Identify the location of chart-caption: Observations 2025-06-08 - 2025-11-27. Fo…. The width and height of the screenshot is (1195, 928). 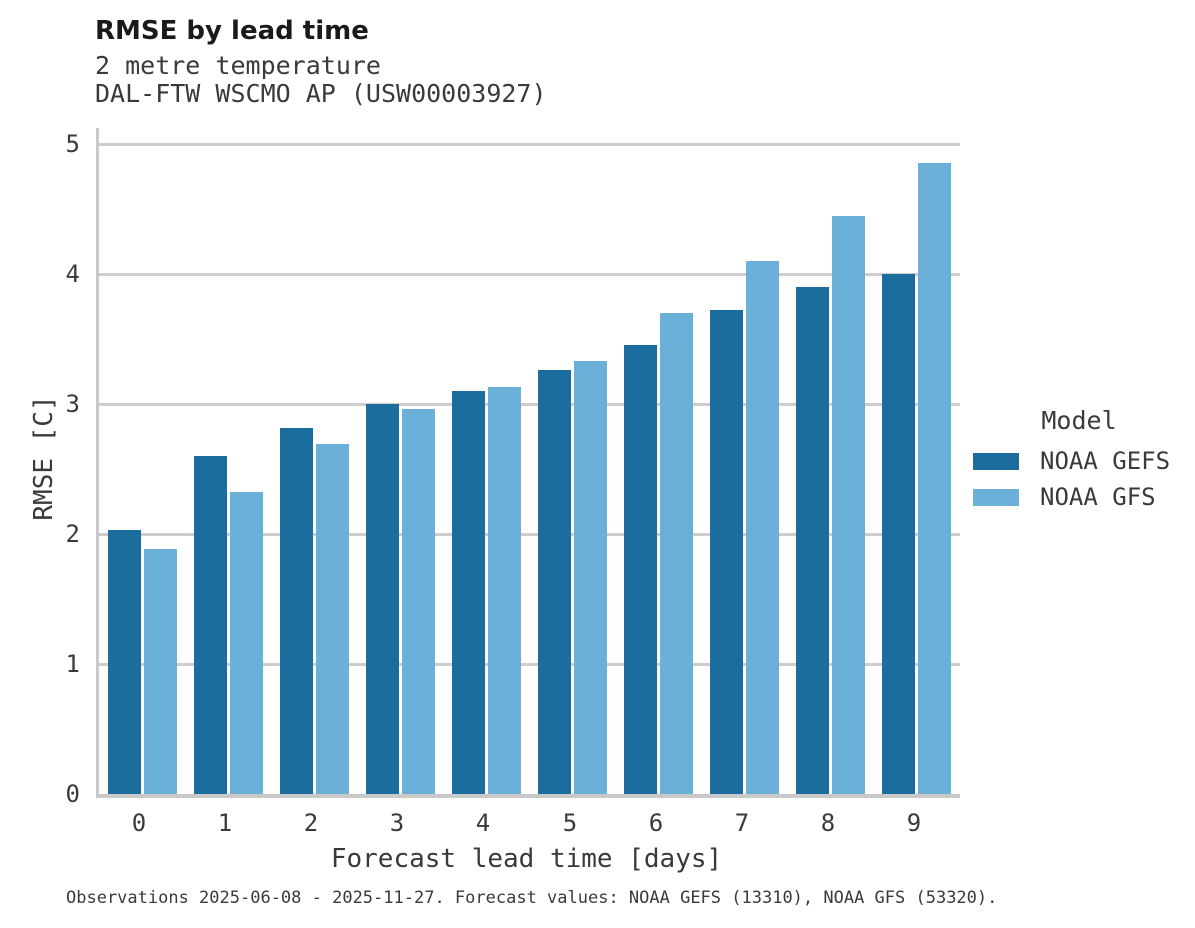
(532, 898).